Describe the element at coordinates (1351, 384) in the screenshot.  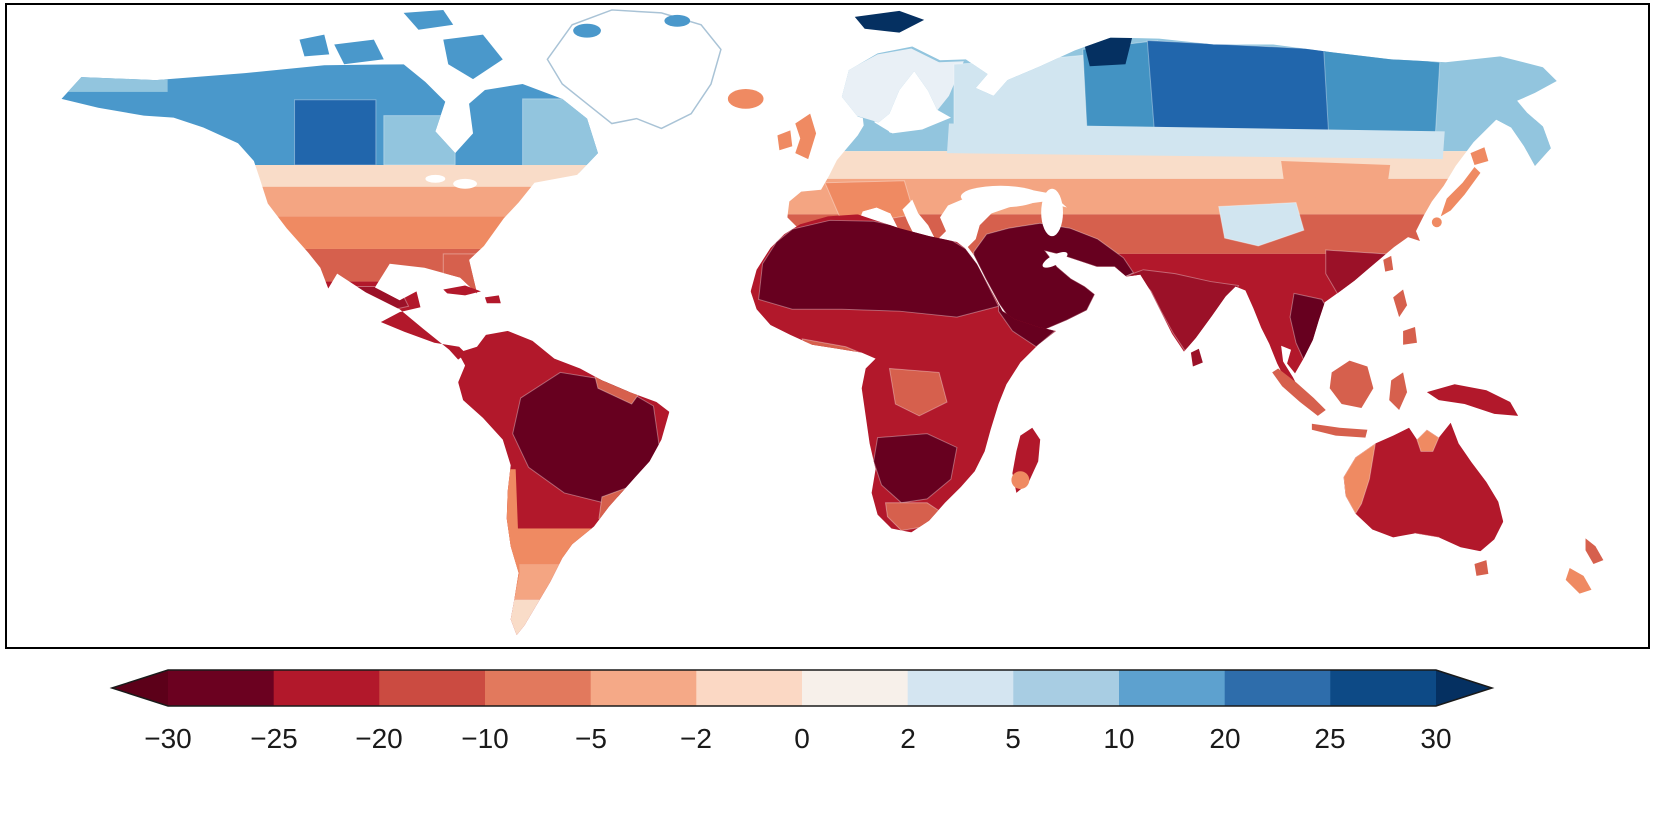
I see `region-borneo` at that location.